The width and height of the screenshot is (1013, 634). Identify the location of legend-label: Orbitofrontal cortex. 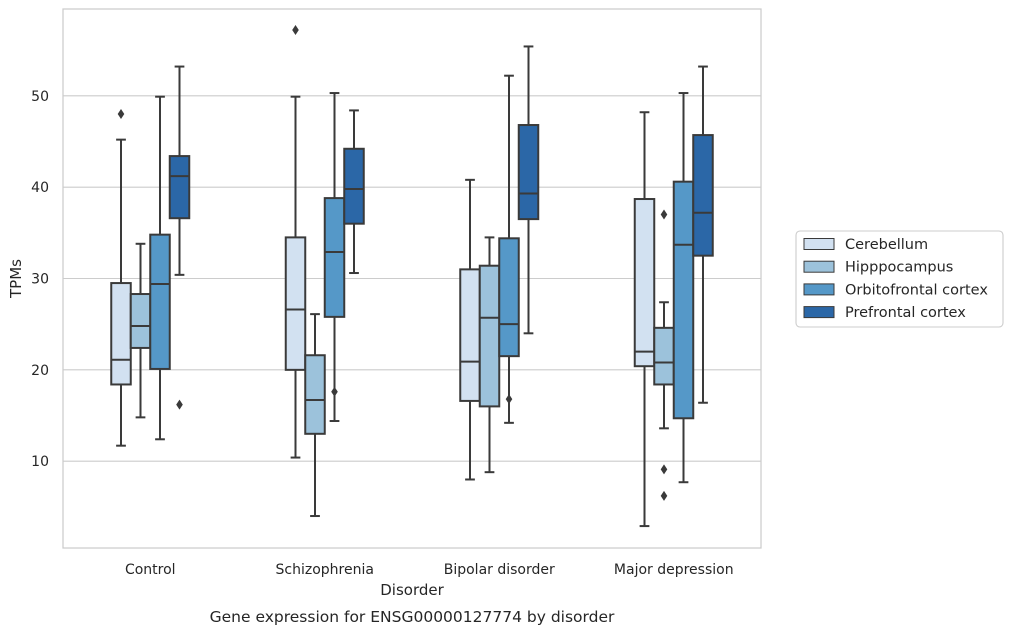
(916, 290).